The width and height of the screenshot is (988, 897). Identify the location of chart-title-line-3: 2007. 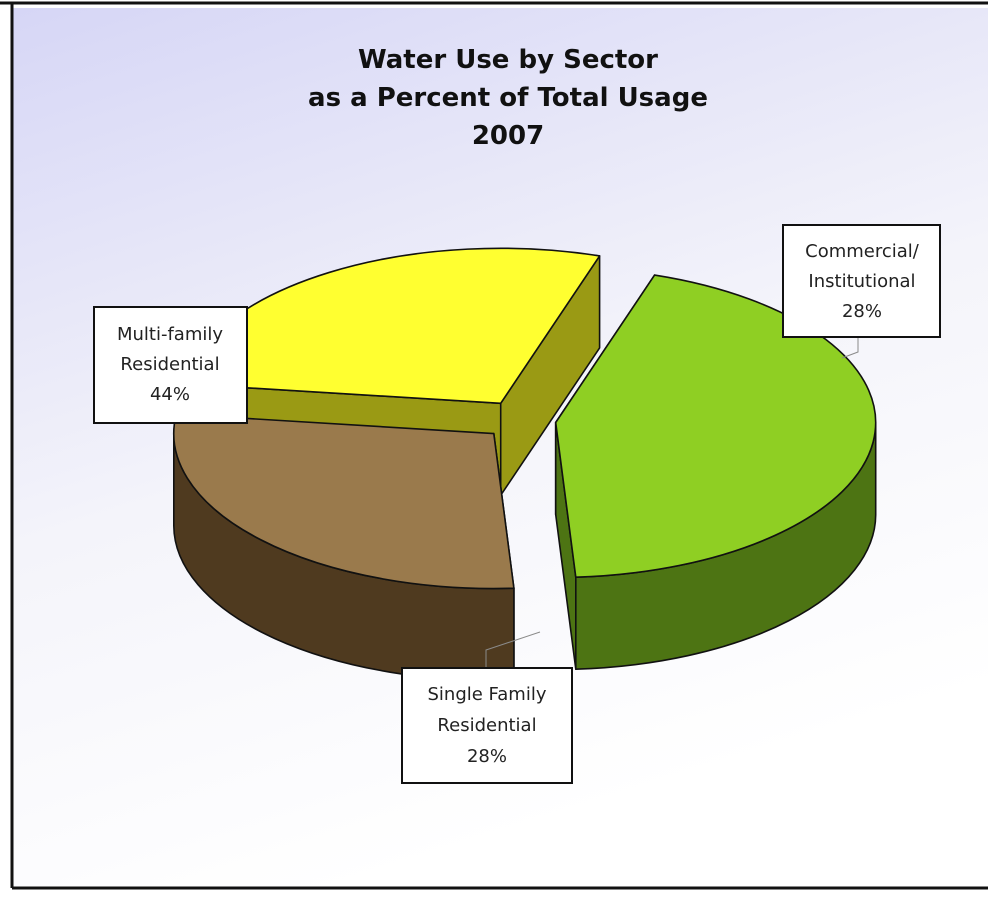
(508, 136).